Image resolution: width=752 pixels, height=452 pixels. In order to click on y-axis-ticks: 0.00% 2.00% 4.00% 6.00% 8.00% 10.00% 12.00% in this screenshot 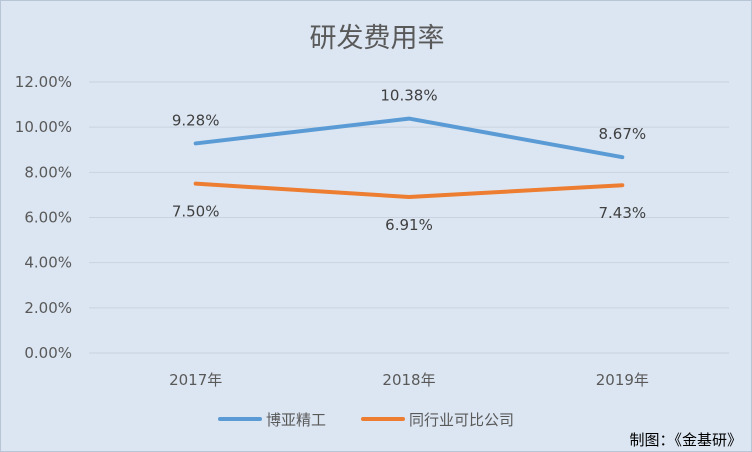, I will do `click(43, 217)`.